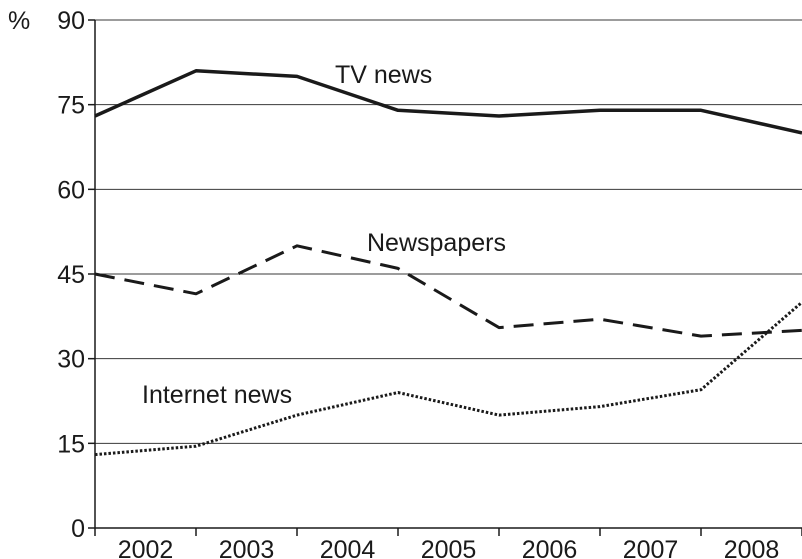  What do you see at coordinates (78, 529) in the screenshot?
I see `y-tick-label: 0` at bounding box center [78, 529].